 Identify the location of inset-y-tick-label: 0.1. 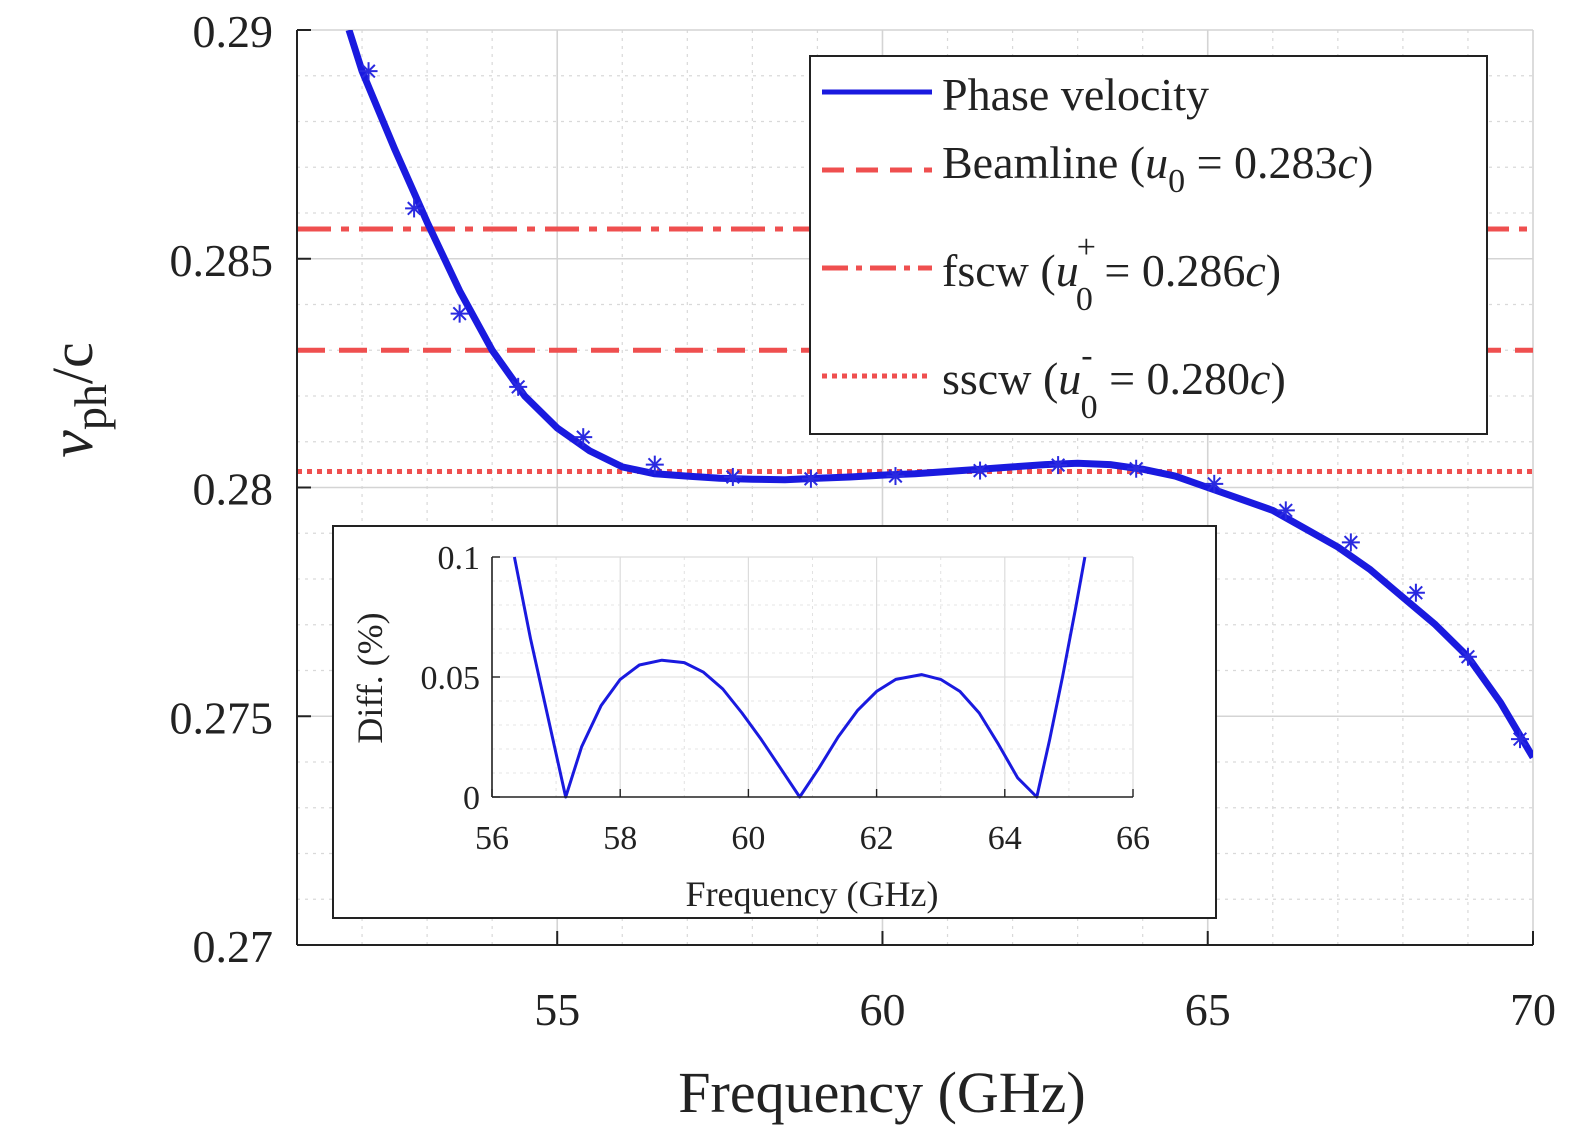
(459, 558).